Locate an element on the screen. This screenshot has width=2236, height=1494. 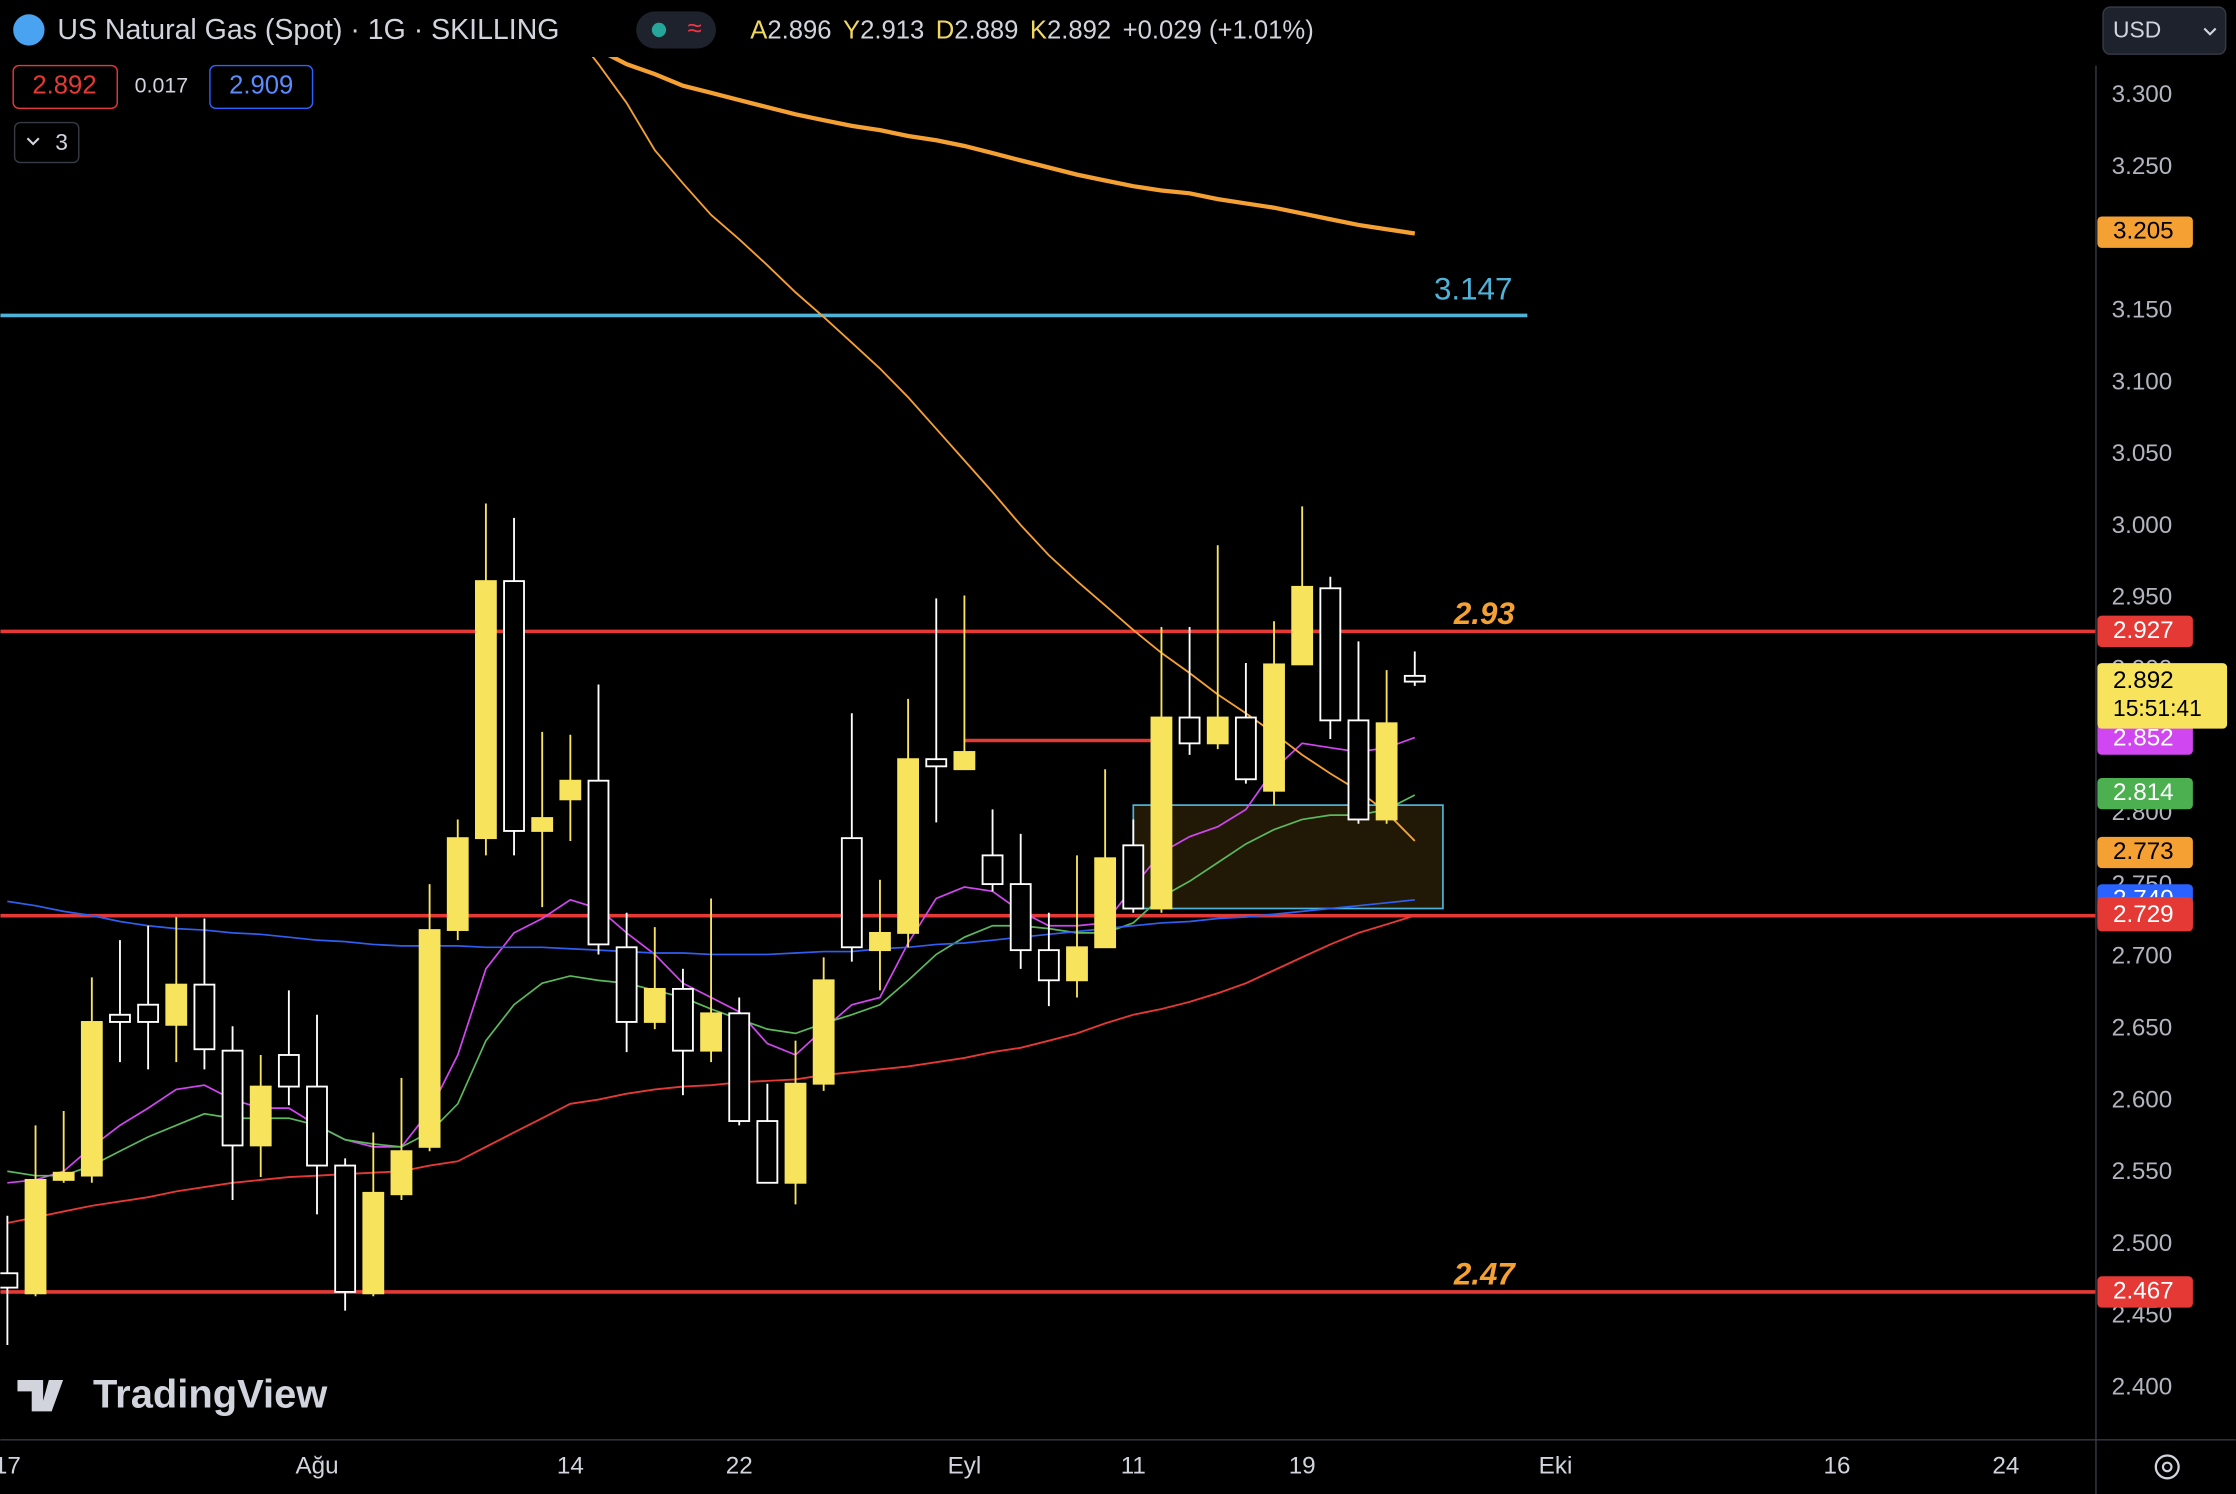
ohlc-key: A is located at coordinates (759, 30).